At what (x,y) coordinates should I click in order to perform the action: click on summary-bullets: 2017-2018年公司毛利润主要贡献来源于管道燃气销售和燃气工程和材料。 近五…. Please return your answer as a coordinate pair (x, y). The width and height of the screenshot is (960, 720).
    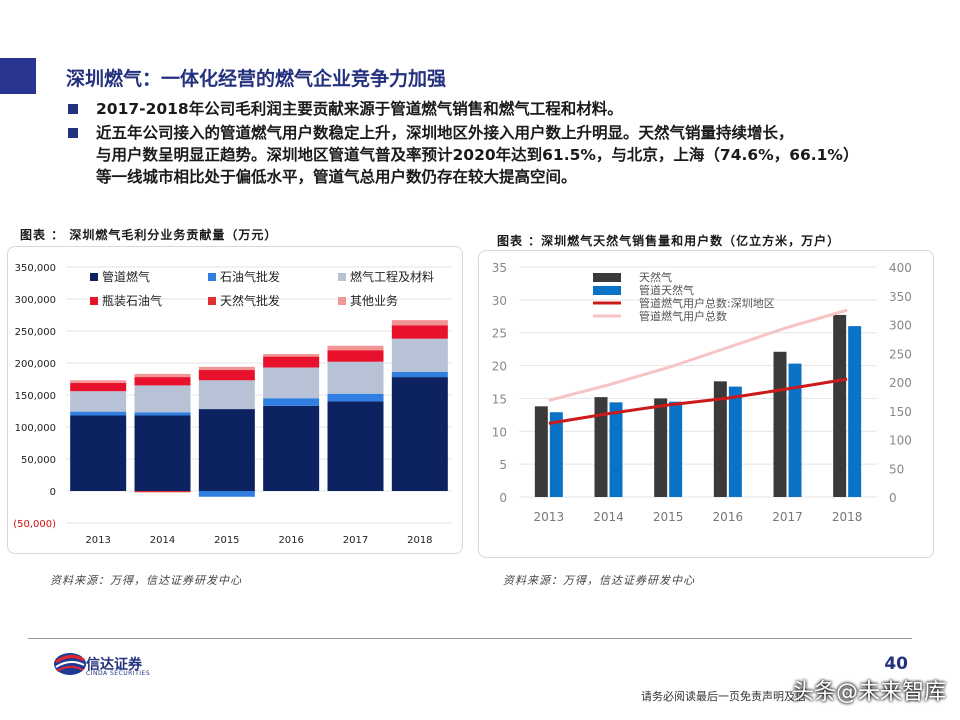
    Looking at the image, I should click on (506, 144).